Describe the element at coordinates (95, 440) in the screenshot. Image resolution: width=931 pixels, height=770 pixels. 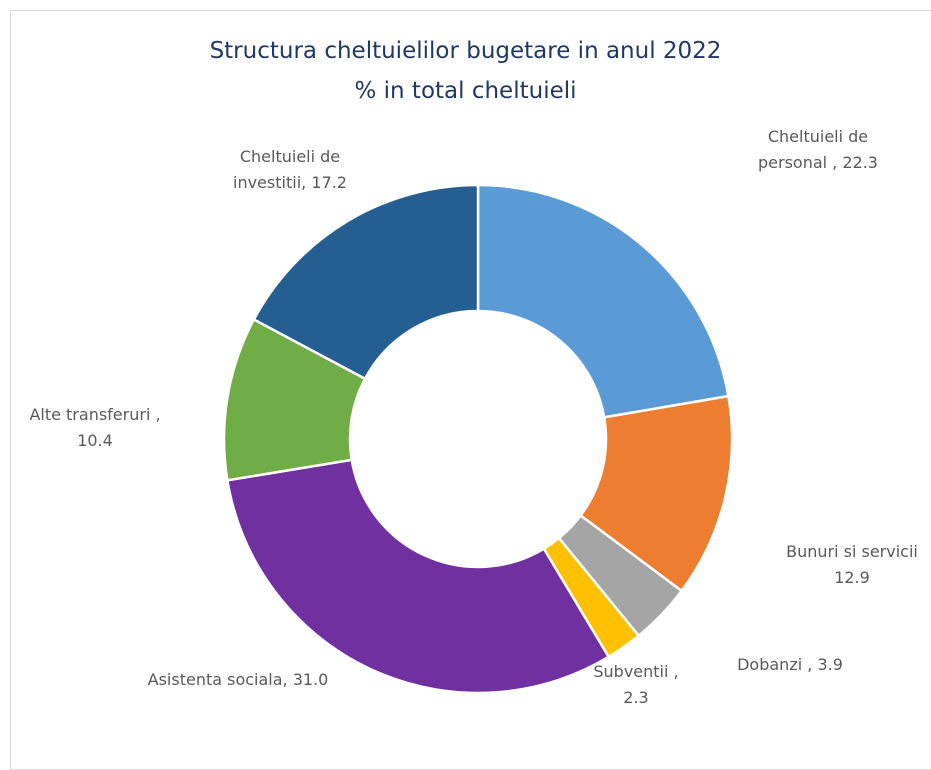
I see `label-value: 10.4` at that location.